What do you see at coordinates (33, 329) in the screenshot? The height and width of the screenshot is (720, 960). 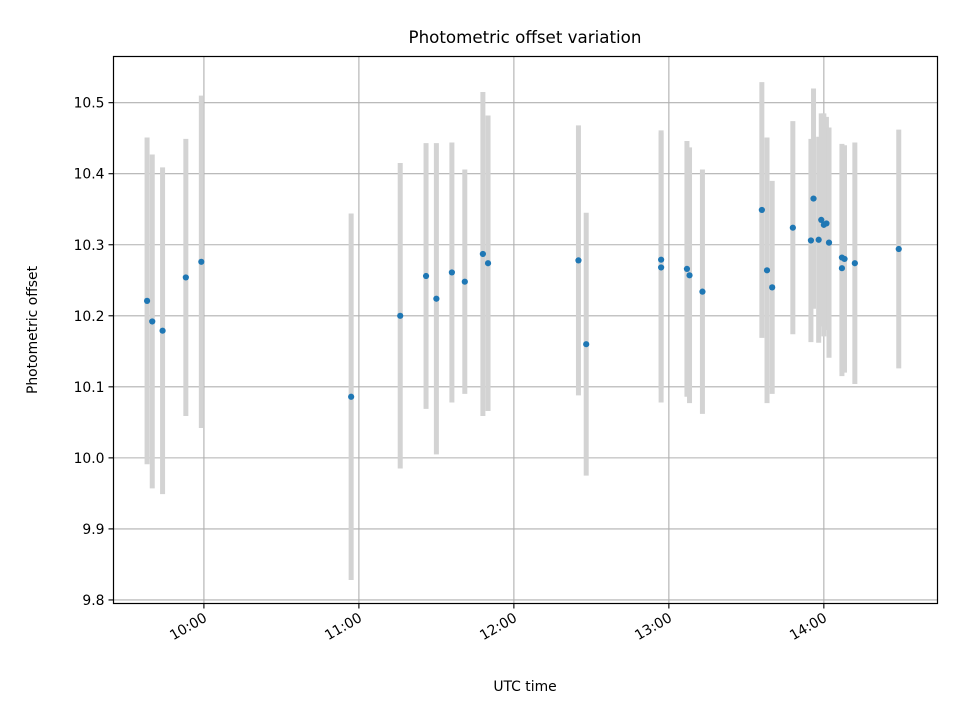 I see `y-axis-label: Photometric offset` at bounding box center [33, 329].